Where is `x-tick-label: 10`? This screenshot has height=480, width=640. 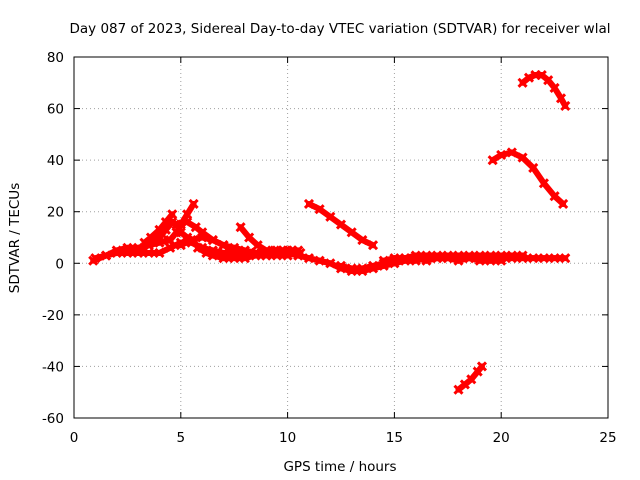
x-tick-label: 10 is located at coordinates (287, 438).